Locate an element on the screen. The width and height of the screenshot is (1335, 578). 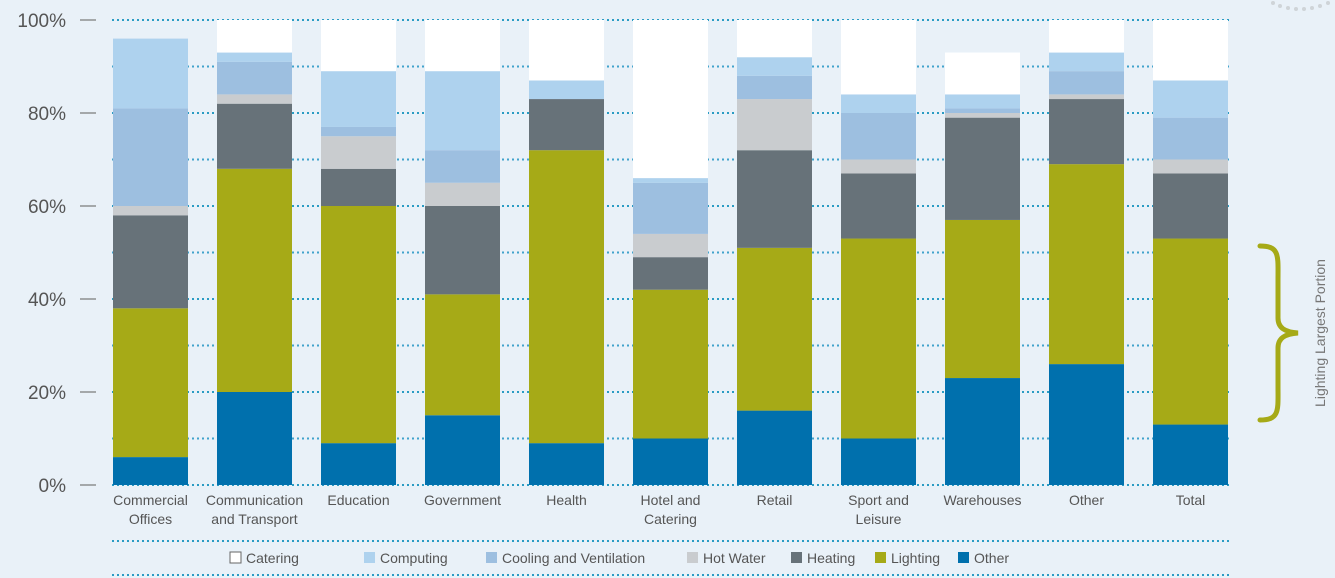
y-tick-label: 40% is located at coordinates (47, 300).